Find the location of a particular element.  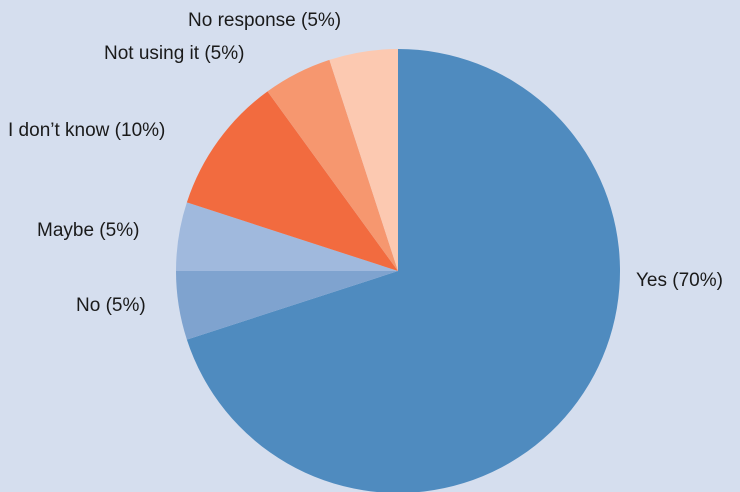

slice-not-using-it is located at coordinates (332, 165).